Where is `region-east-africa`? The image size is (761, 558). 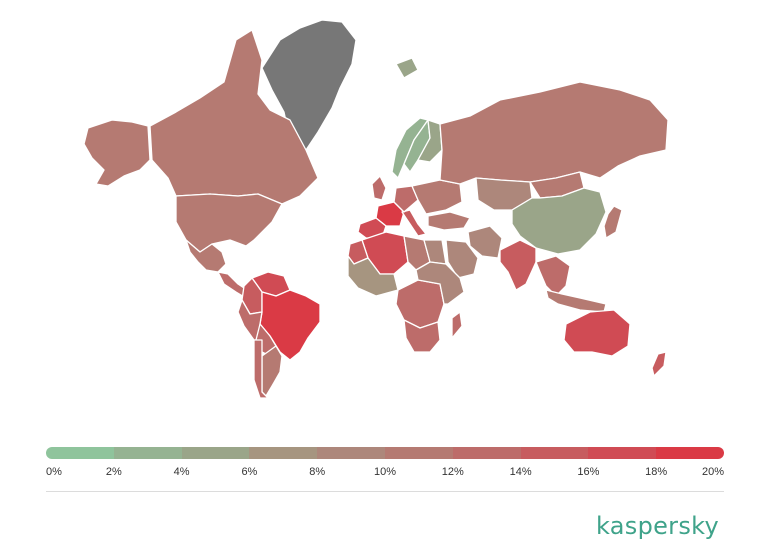
region-east-africa is located at coordinates (440, 283).